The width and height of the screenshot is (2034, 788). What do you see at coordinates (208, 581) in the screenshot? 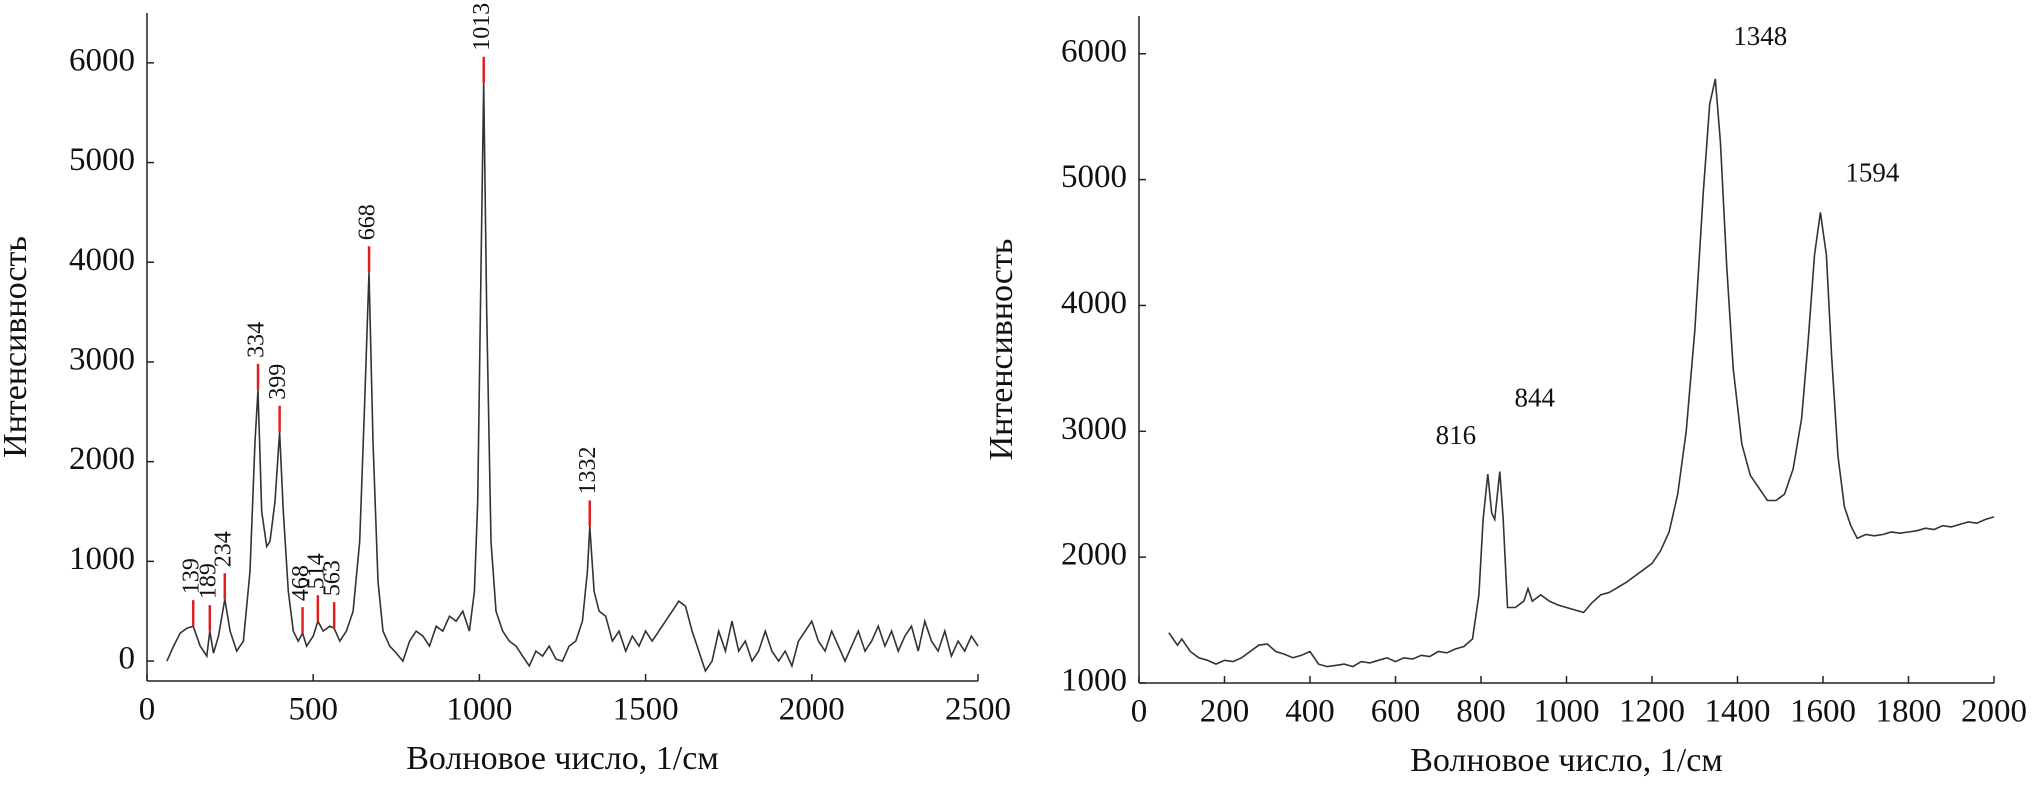
I see `peak-label: 189` at bounding box center [208, 581].